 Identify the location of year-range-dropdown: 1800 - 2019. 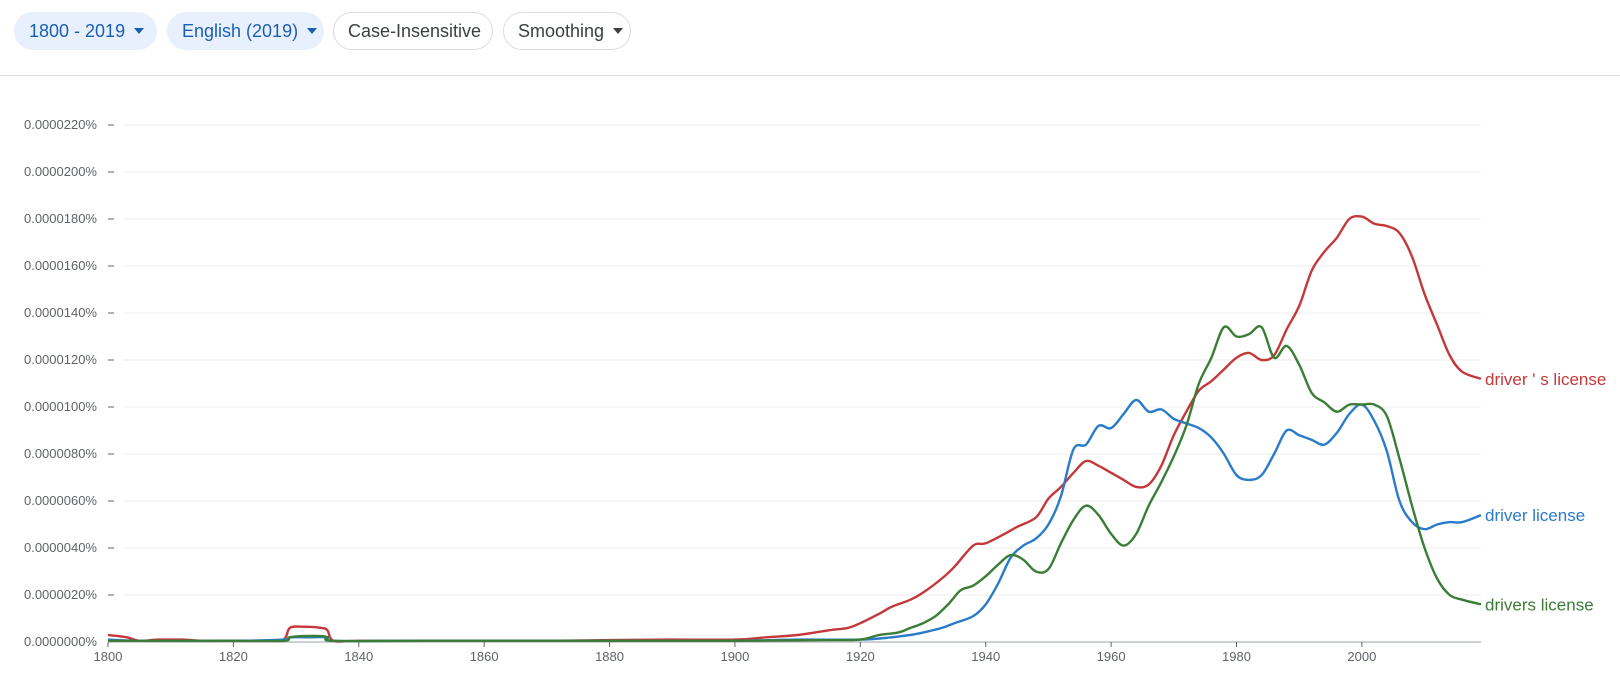
(85, 31).